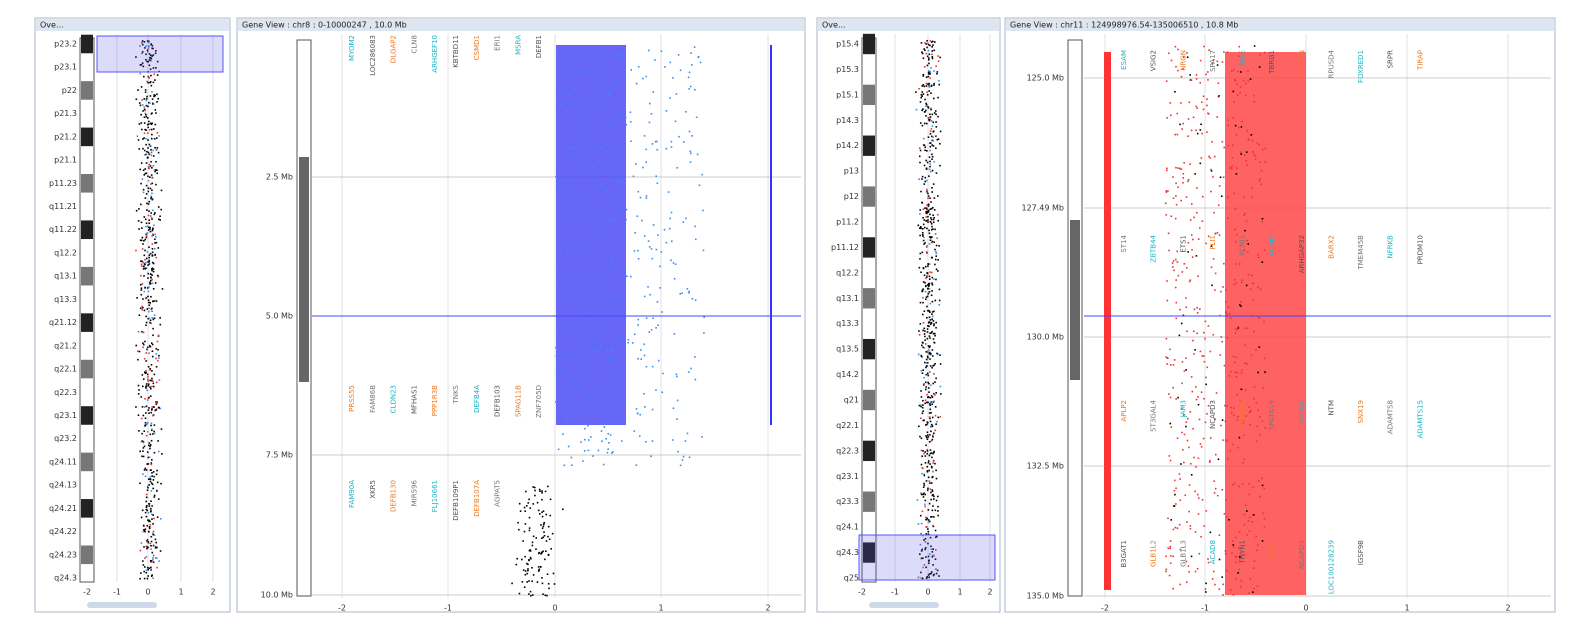 This screenshot has height=641, width=1593. What do you see at coordinates (435, 496) in the screenshot?
I see `gene-label: FLJ10661` at bounding box center [435, 496].